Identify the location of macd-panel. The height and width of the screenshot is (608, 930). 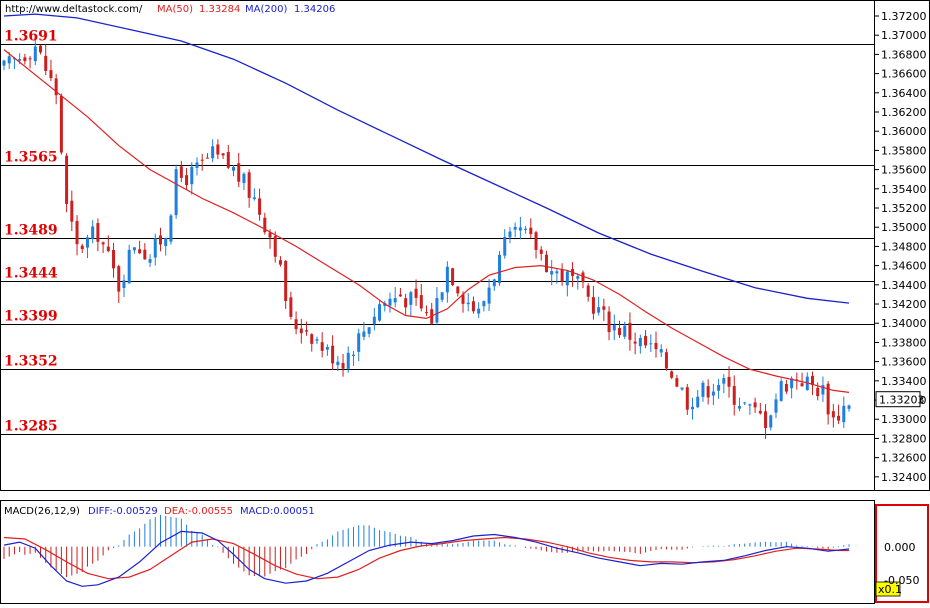
(426, 550).